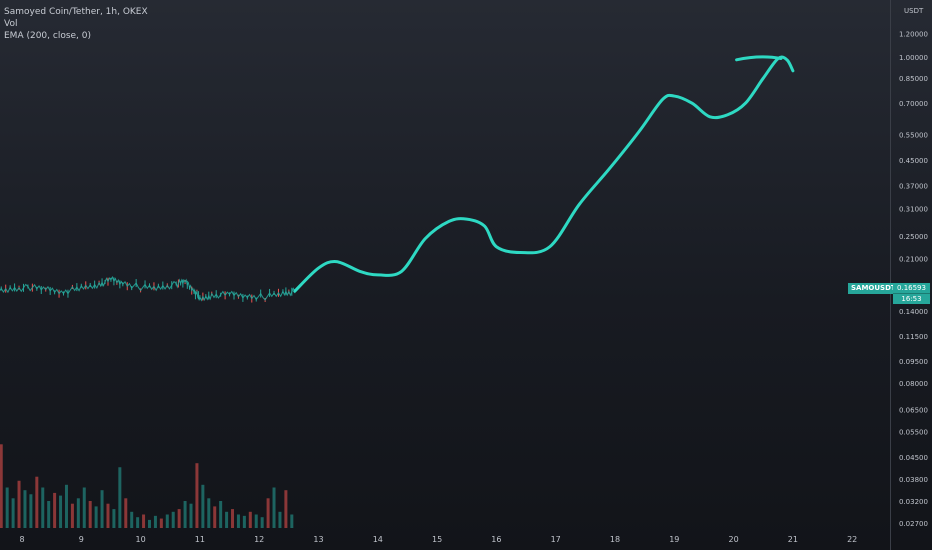 Image resolution: width=932 pixels, height=550 pixels. I want to click on price-tick-label: 0.21000, so click(913, 259).